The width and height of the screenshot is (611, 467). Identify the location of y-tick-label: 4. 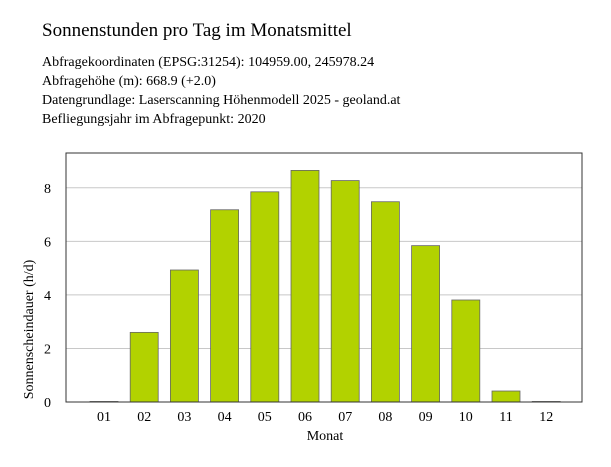
(47, 296).